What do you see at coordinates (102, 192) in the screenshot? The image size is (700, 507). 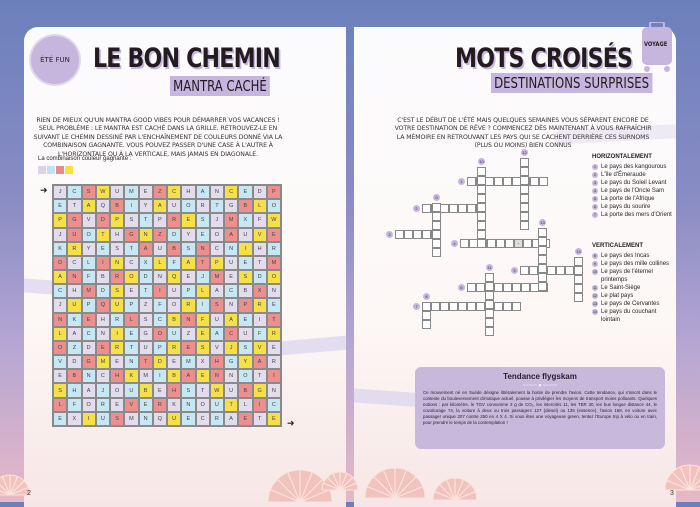 I see `grid-cell: W` at bounding box center [102, 192].